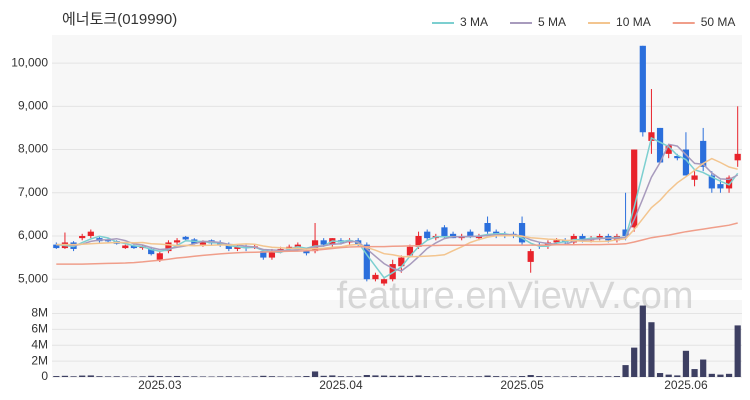 This screenshot has width=750, height=400. Describe the element at coordinates (552, 22) in the screenshot. I see `legend-label: 5 MA` at that location.